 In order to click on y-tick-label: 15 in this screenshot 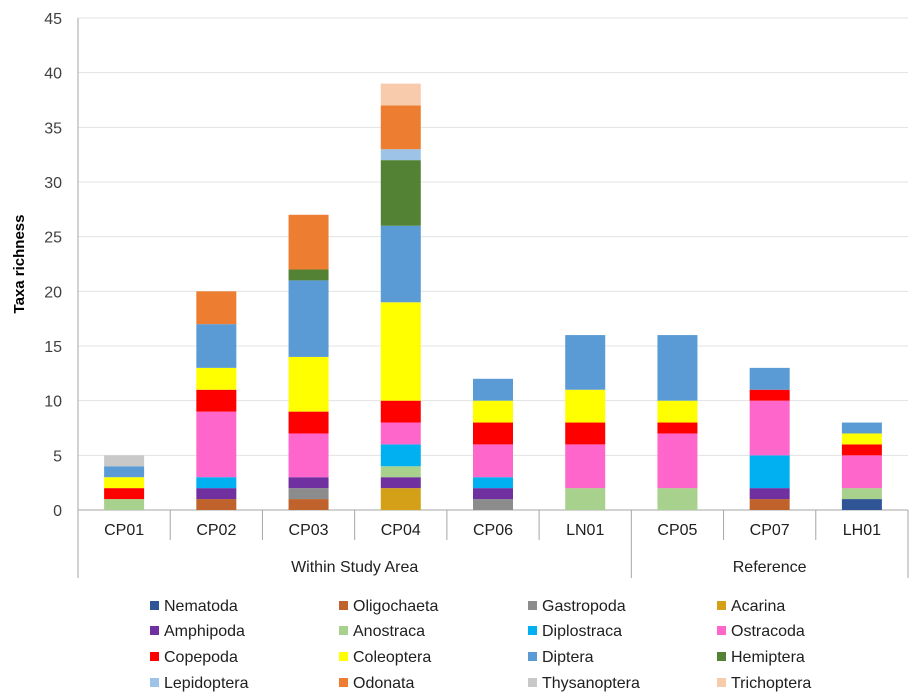, I will do `click(53, 347)`.